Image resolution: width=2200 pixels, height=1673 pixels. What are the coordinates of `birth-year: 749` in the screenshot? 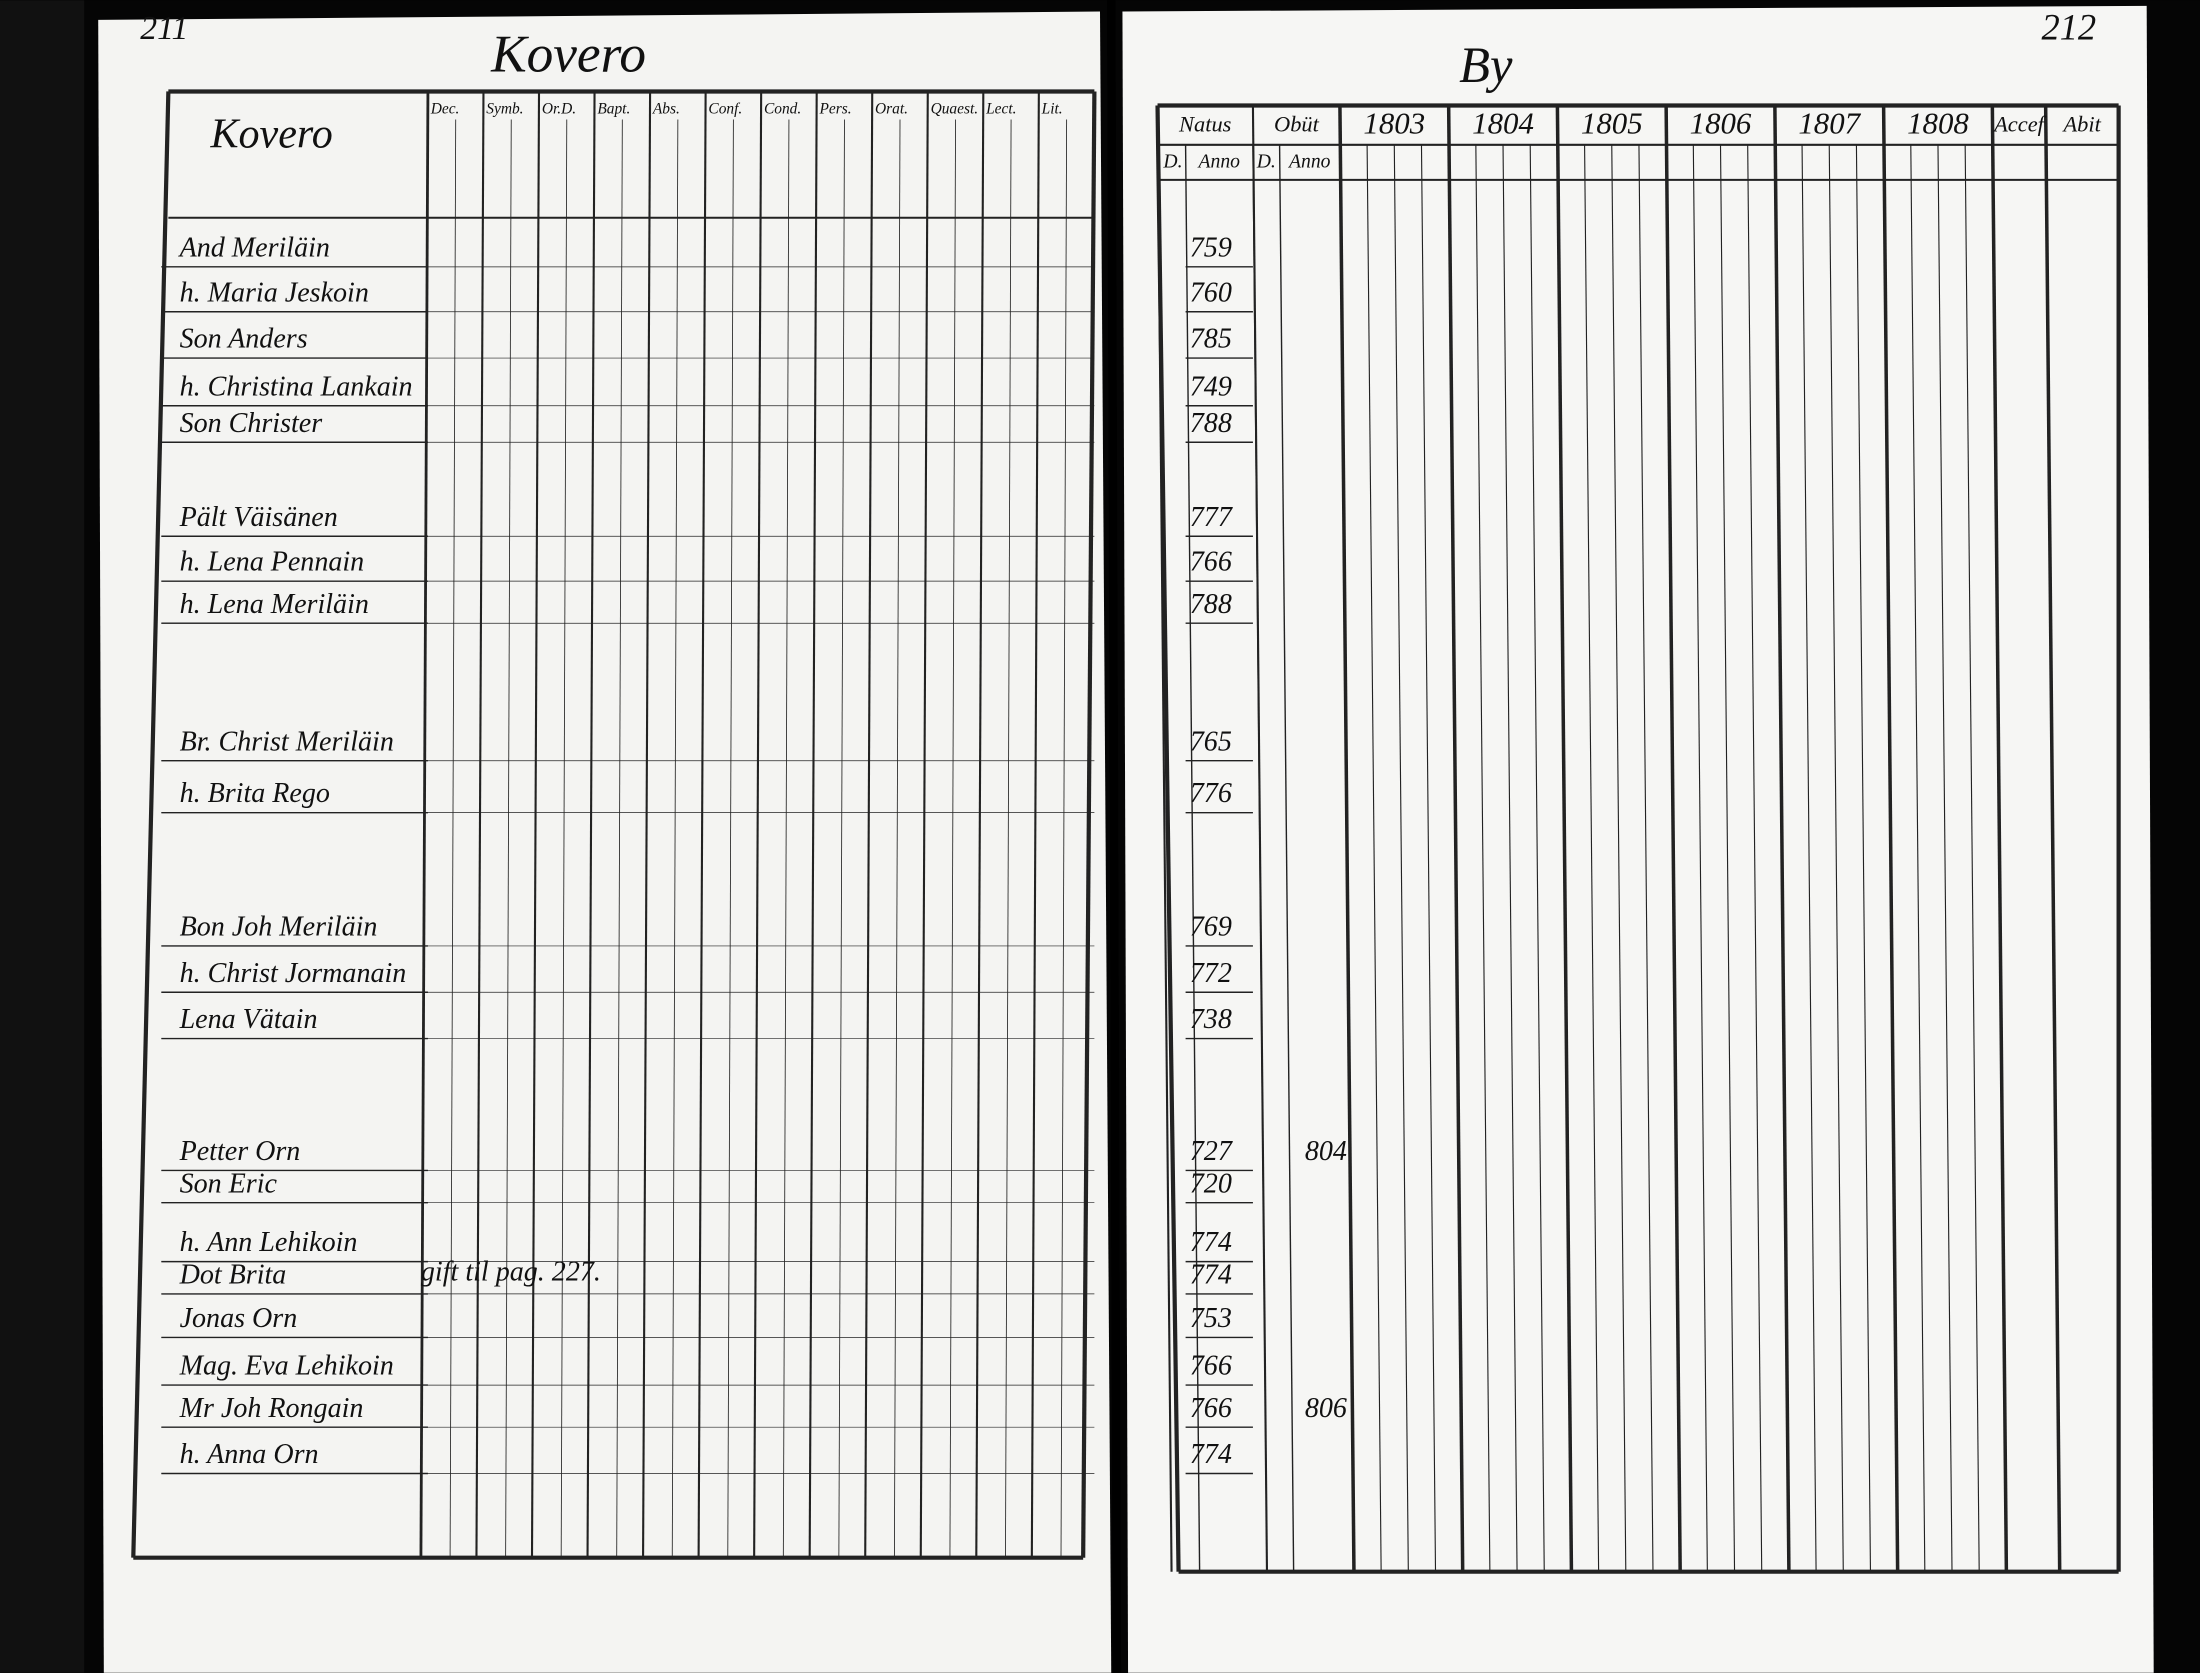 It's located at (1211, 386).